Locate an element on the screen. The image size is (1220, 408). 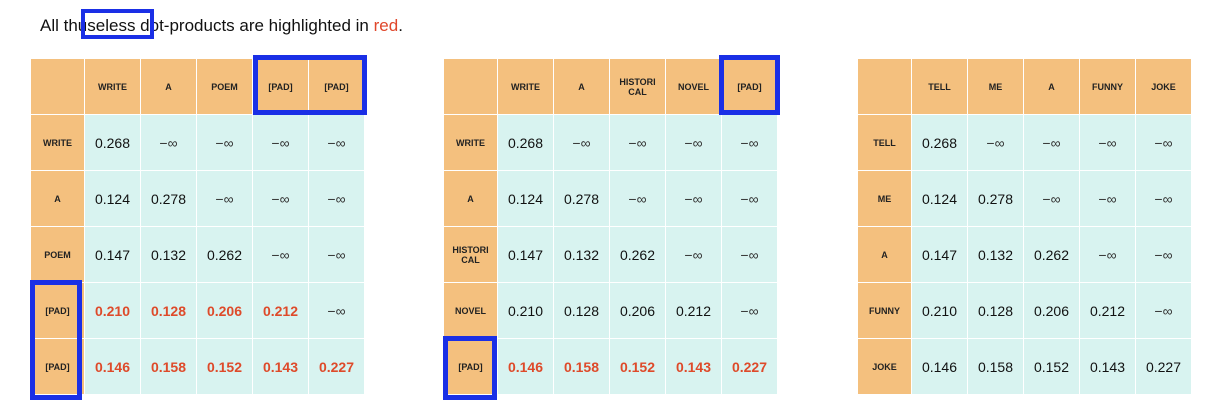
caption-highlight-box is located at coordinates (117, 24).